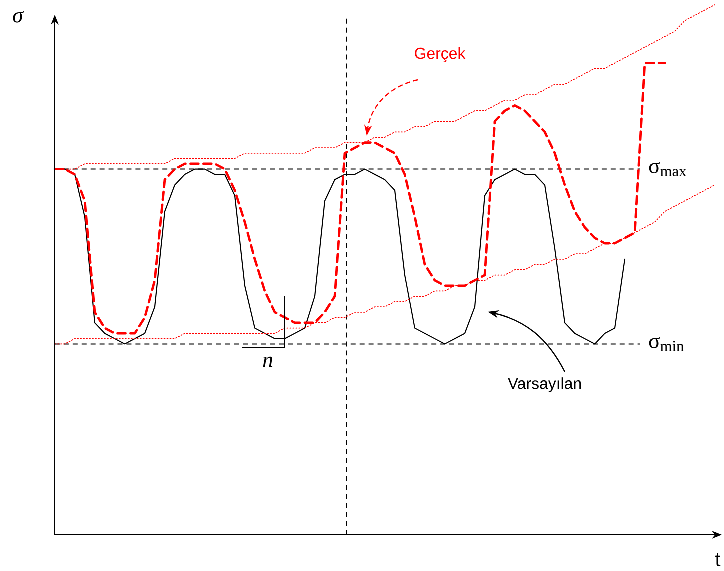 Image resolution: width=724 pixels, height=571 pixels. What do you see at coordinates (668, 169) in the screenshot?
I see `ref-line-label: σ$_{max}$` at bounding box center [668, 169].